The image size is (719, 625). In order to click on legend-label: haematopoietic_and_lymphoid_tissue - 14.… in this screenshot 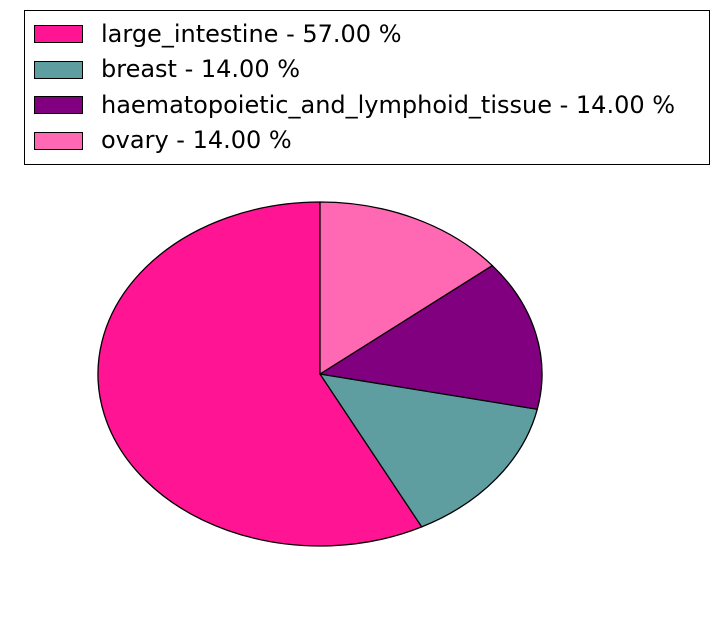, I will do `click(388, 104)`.